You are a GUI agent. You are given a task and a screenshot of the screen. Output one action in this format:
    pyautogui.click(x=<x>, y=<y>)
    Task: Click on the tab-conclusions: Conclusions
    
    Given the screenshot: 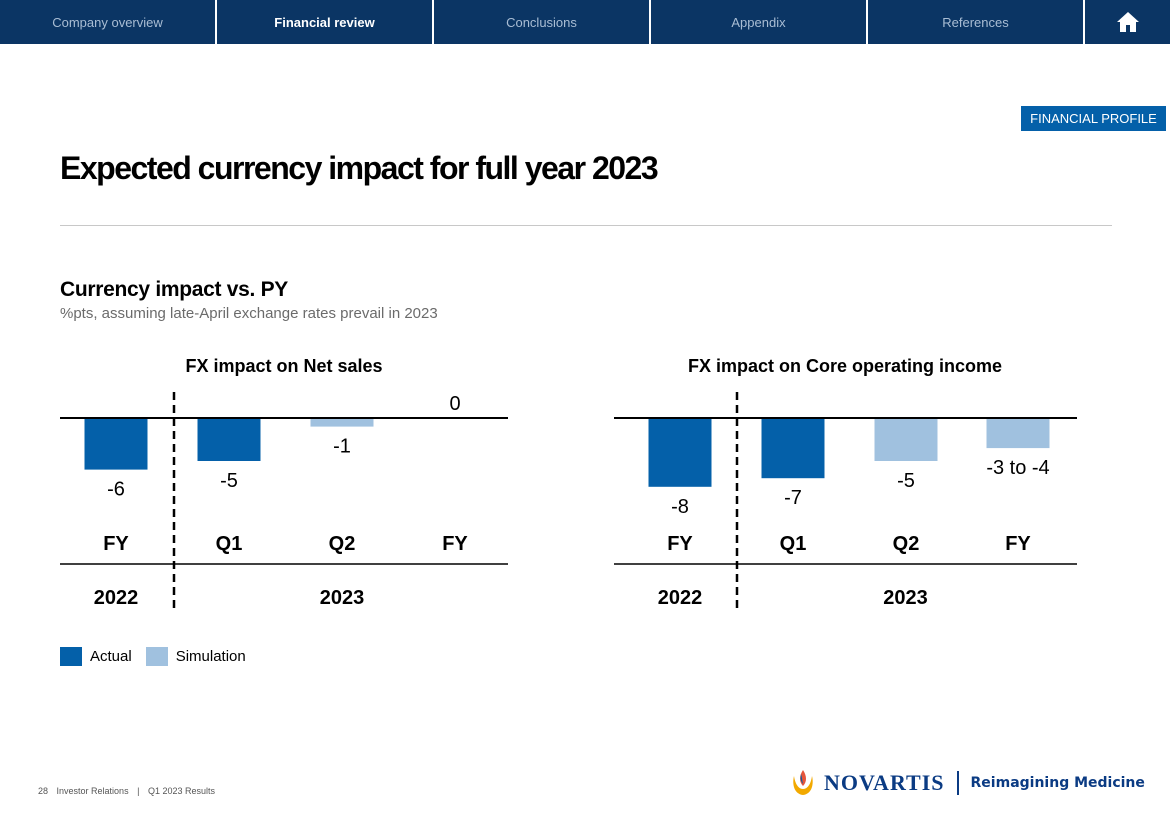 What is the action you would take?
    pyautogui.click(x=542, y=22)
    